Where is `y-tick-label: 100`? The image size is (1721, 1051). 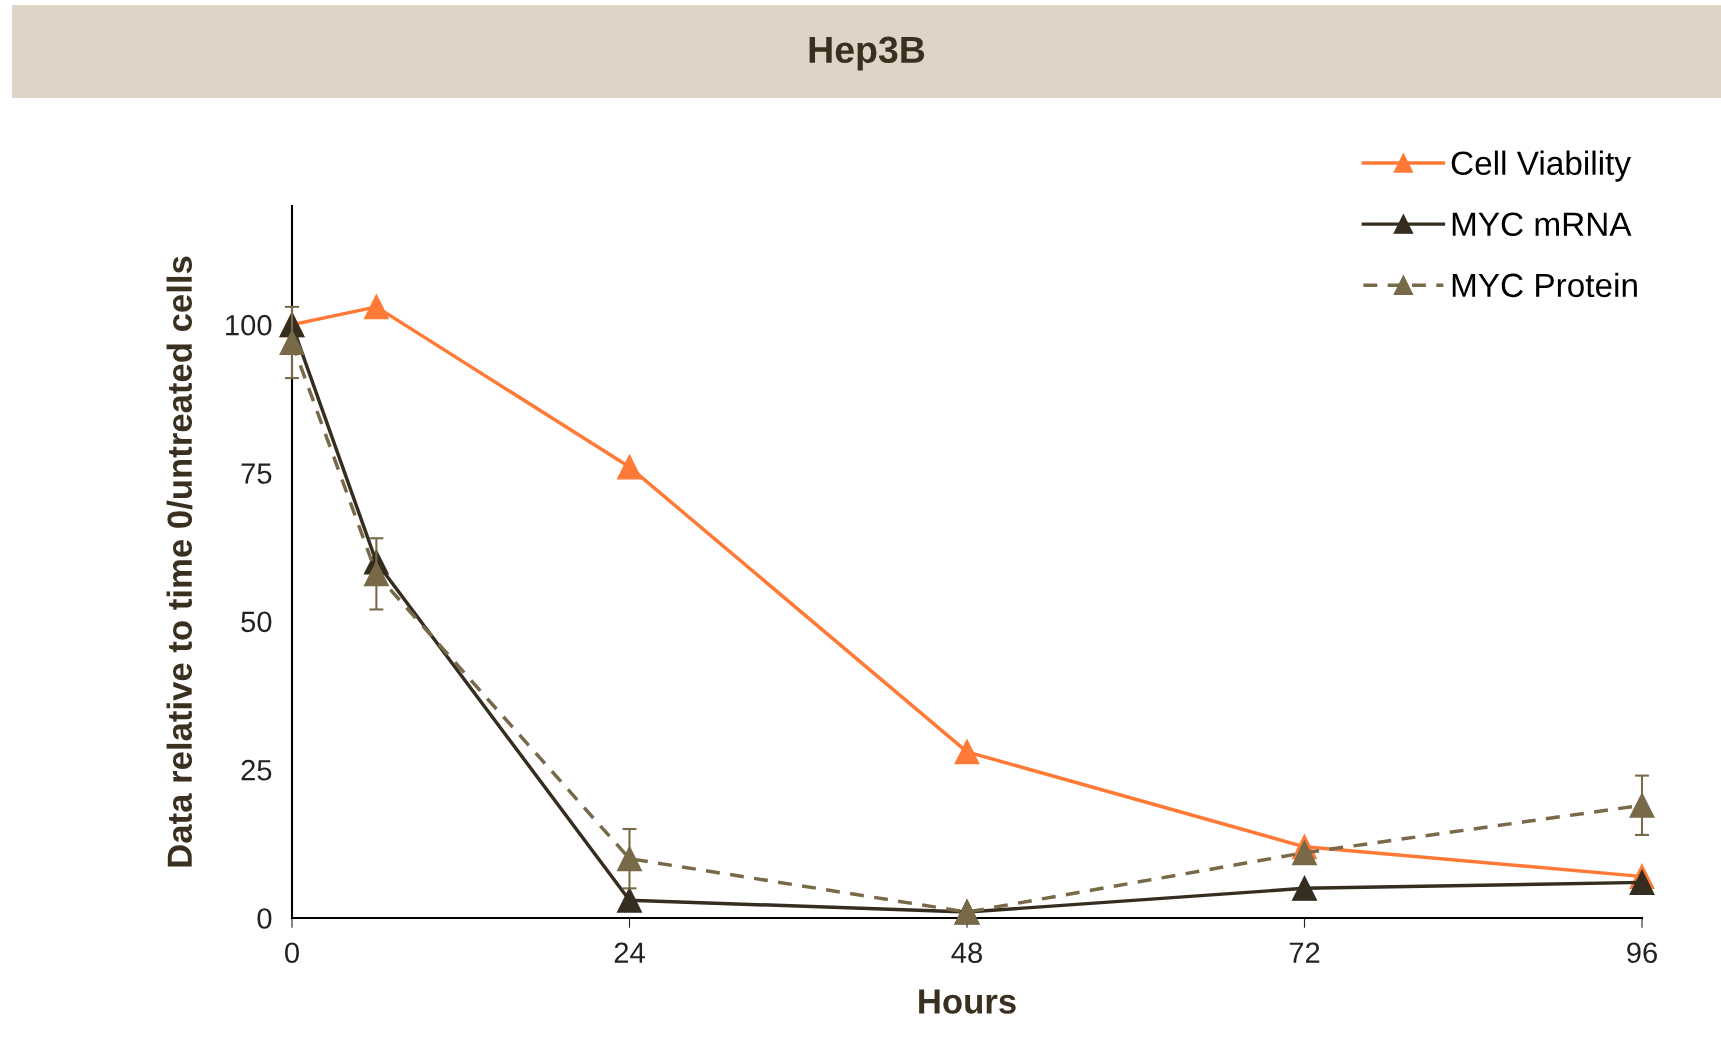
y-tick-label: 100 is located at coordinates (249, 325).